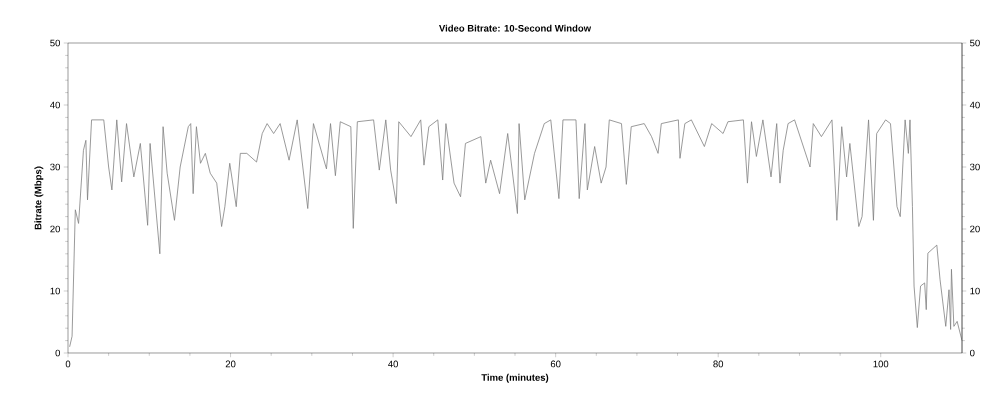 The height and width of the screenshot is (420, 1004). I want to click on y2-tick-label: 30, so click(975, 167).